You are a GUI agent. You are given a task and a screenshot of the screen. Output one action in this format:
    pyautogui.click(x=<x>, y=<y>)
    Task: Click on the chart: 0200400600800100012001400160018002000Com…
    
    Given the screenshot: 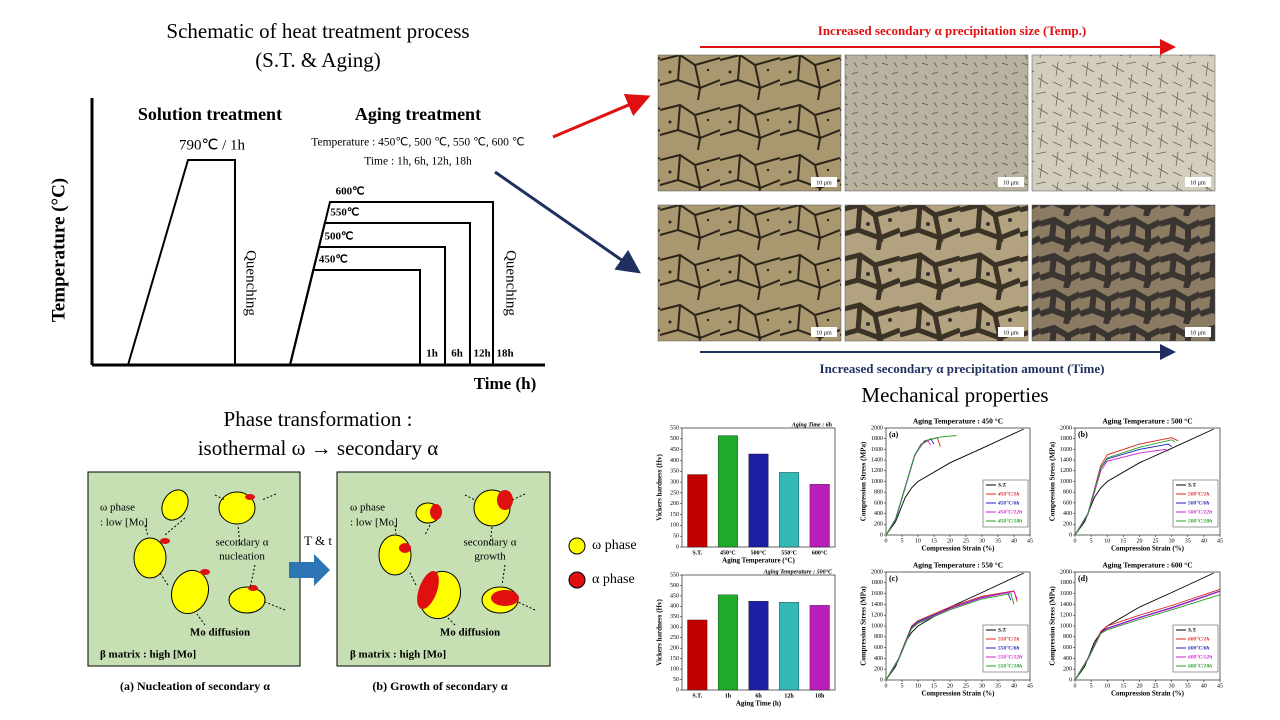 What is the action you would take?
    pyautogui.click(x=1136, y=629)
    